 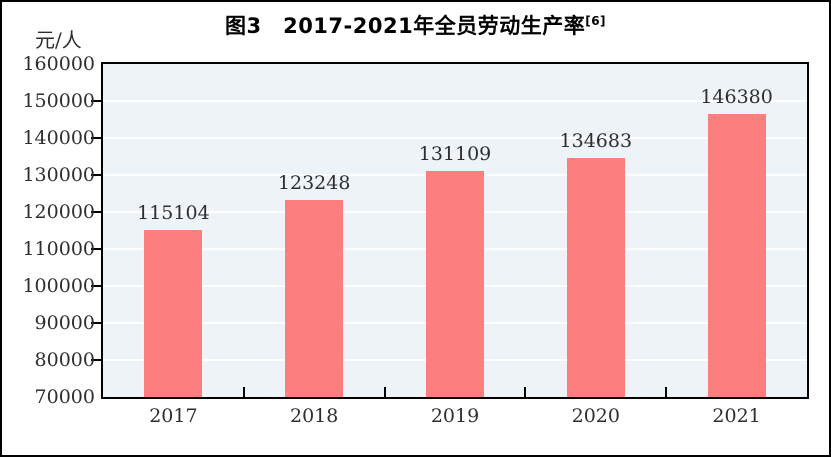 I want to click on y-axis-tick-label: 80000, so click(x=64, y=360).